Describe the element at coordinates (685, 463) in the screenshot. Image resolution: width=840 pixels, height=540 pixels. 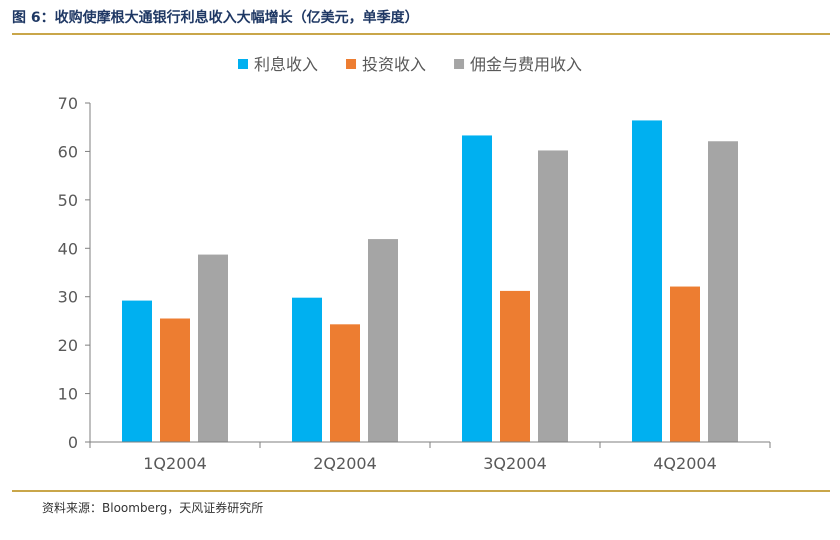
I see `x-tick-label: 4Q2004` at that location.